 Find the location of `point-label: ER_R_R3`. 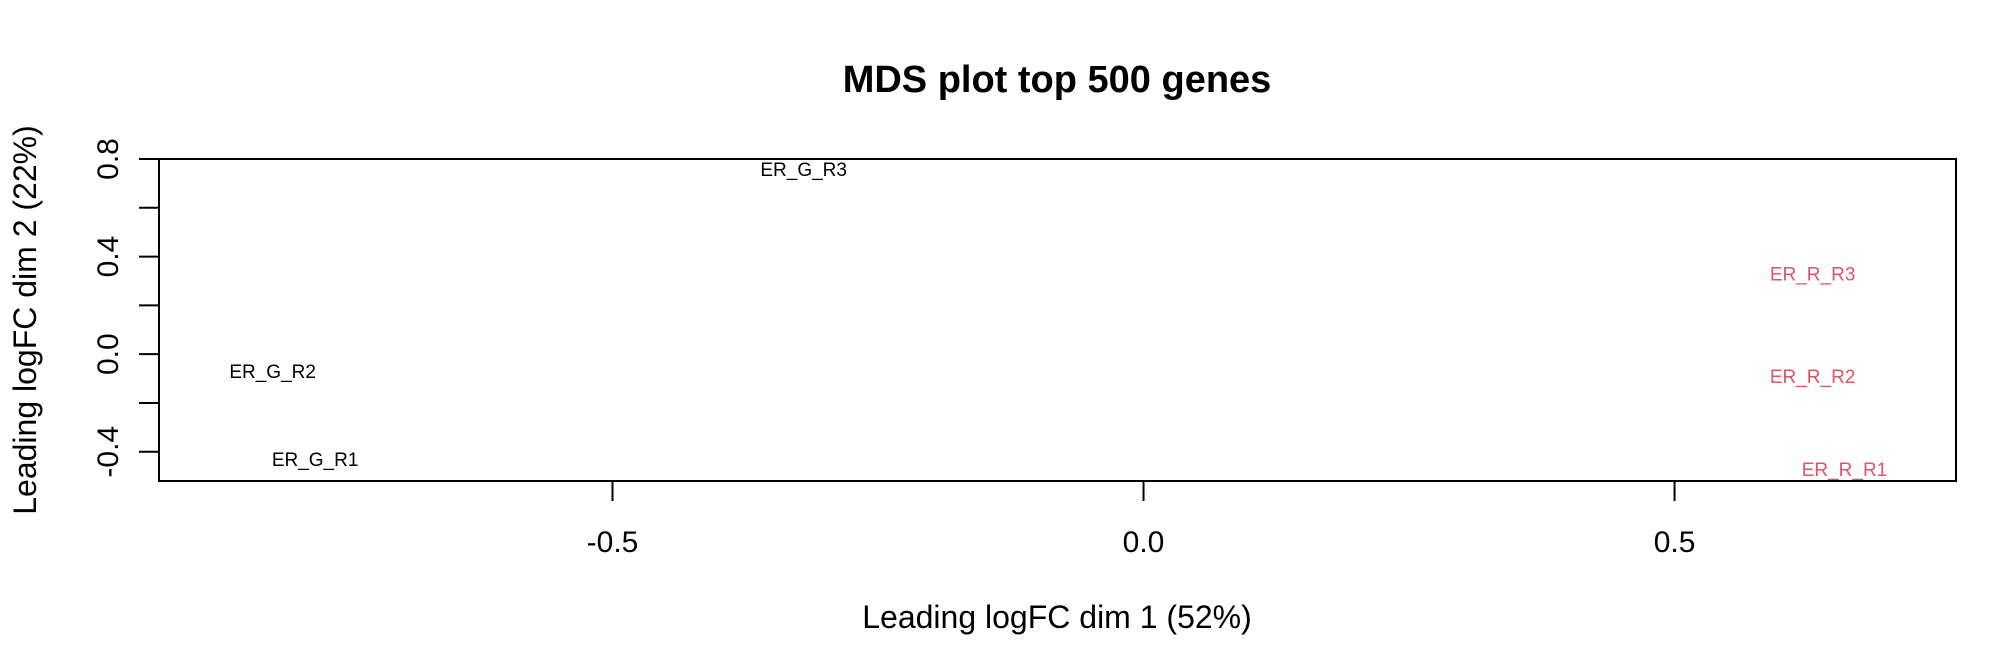

point-label: ER_R_R3 is located at coordinates (1813, 275).